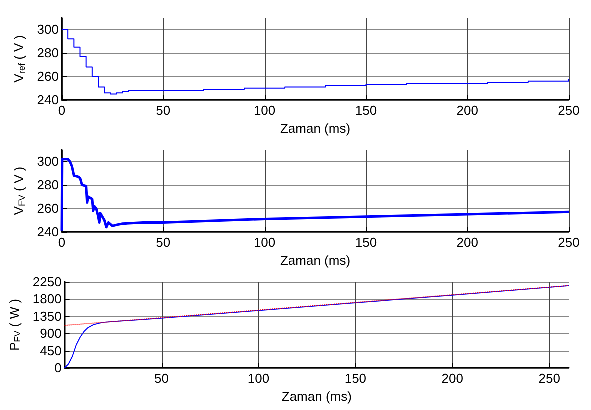  I want to click on y-tick-label: 450, so click(51, 350).